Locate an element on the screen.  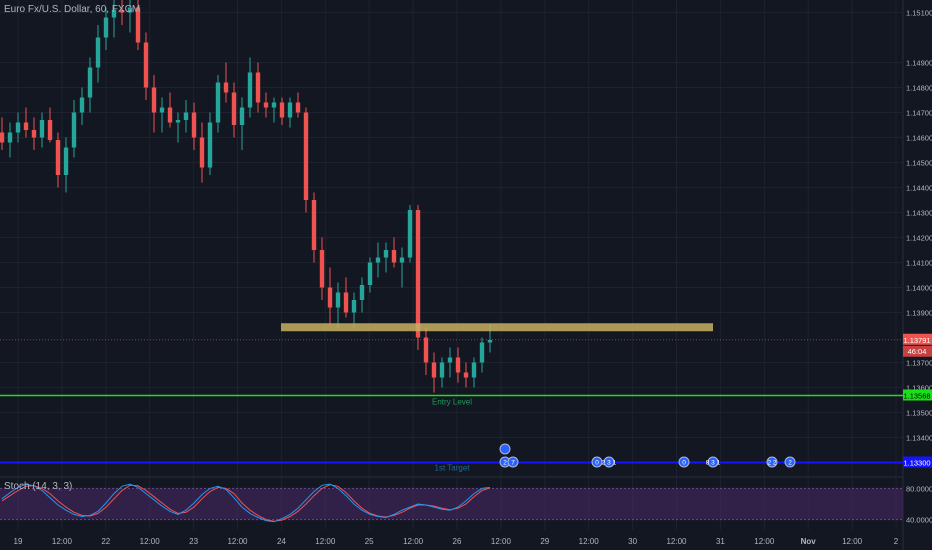
y-tick-label: 1.14100 is located at coordinates (919, 263).